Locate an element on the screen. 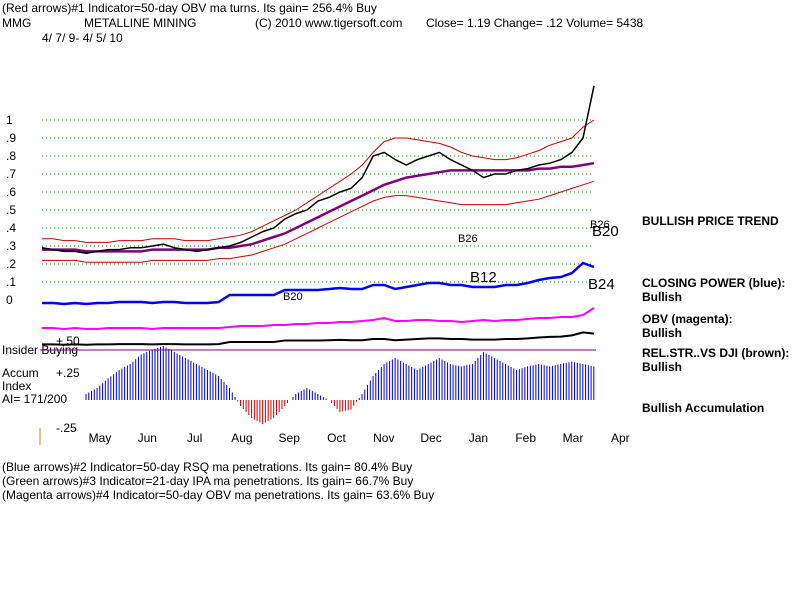  x-tick-label: Jun is located at coordinates (147, 438).